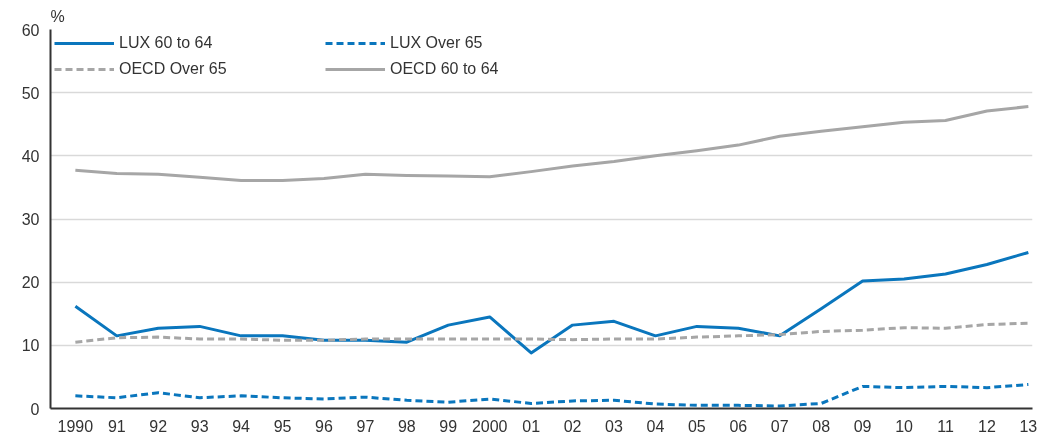 The height and width of the screenshot is (438, 1040). Describe the element at coordinates (57, 16) in the screenshot. I see `y-axis-title: %` at that location.